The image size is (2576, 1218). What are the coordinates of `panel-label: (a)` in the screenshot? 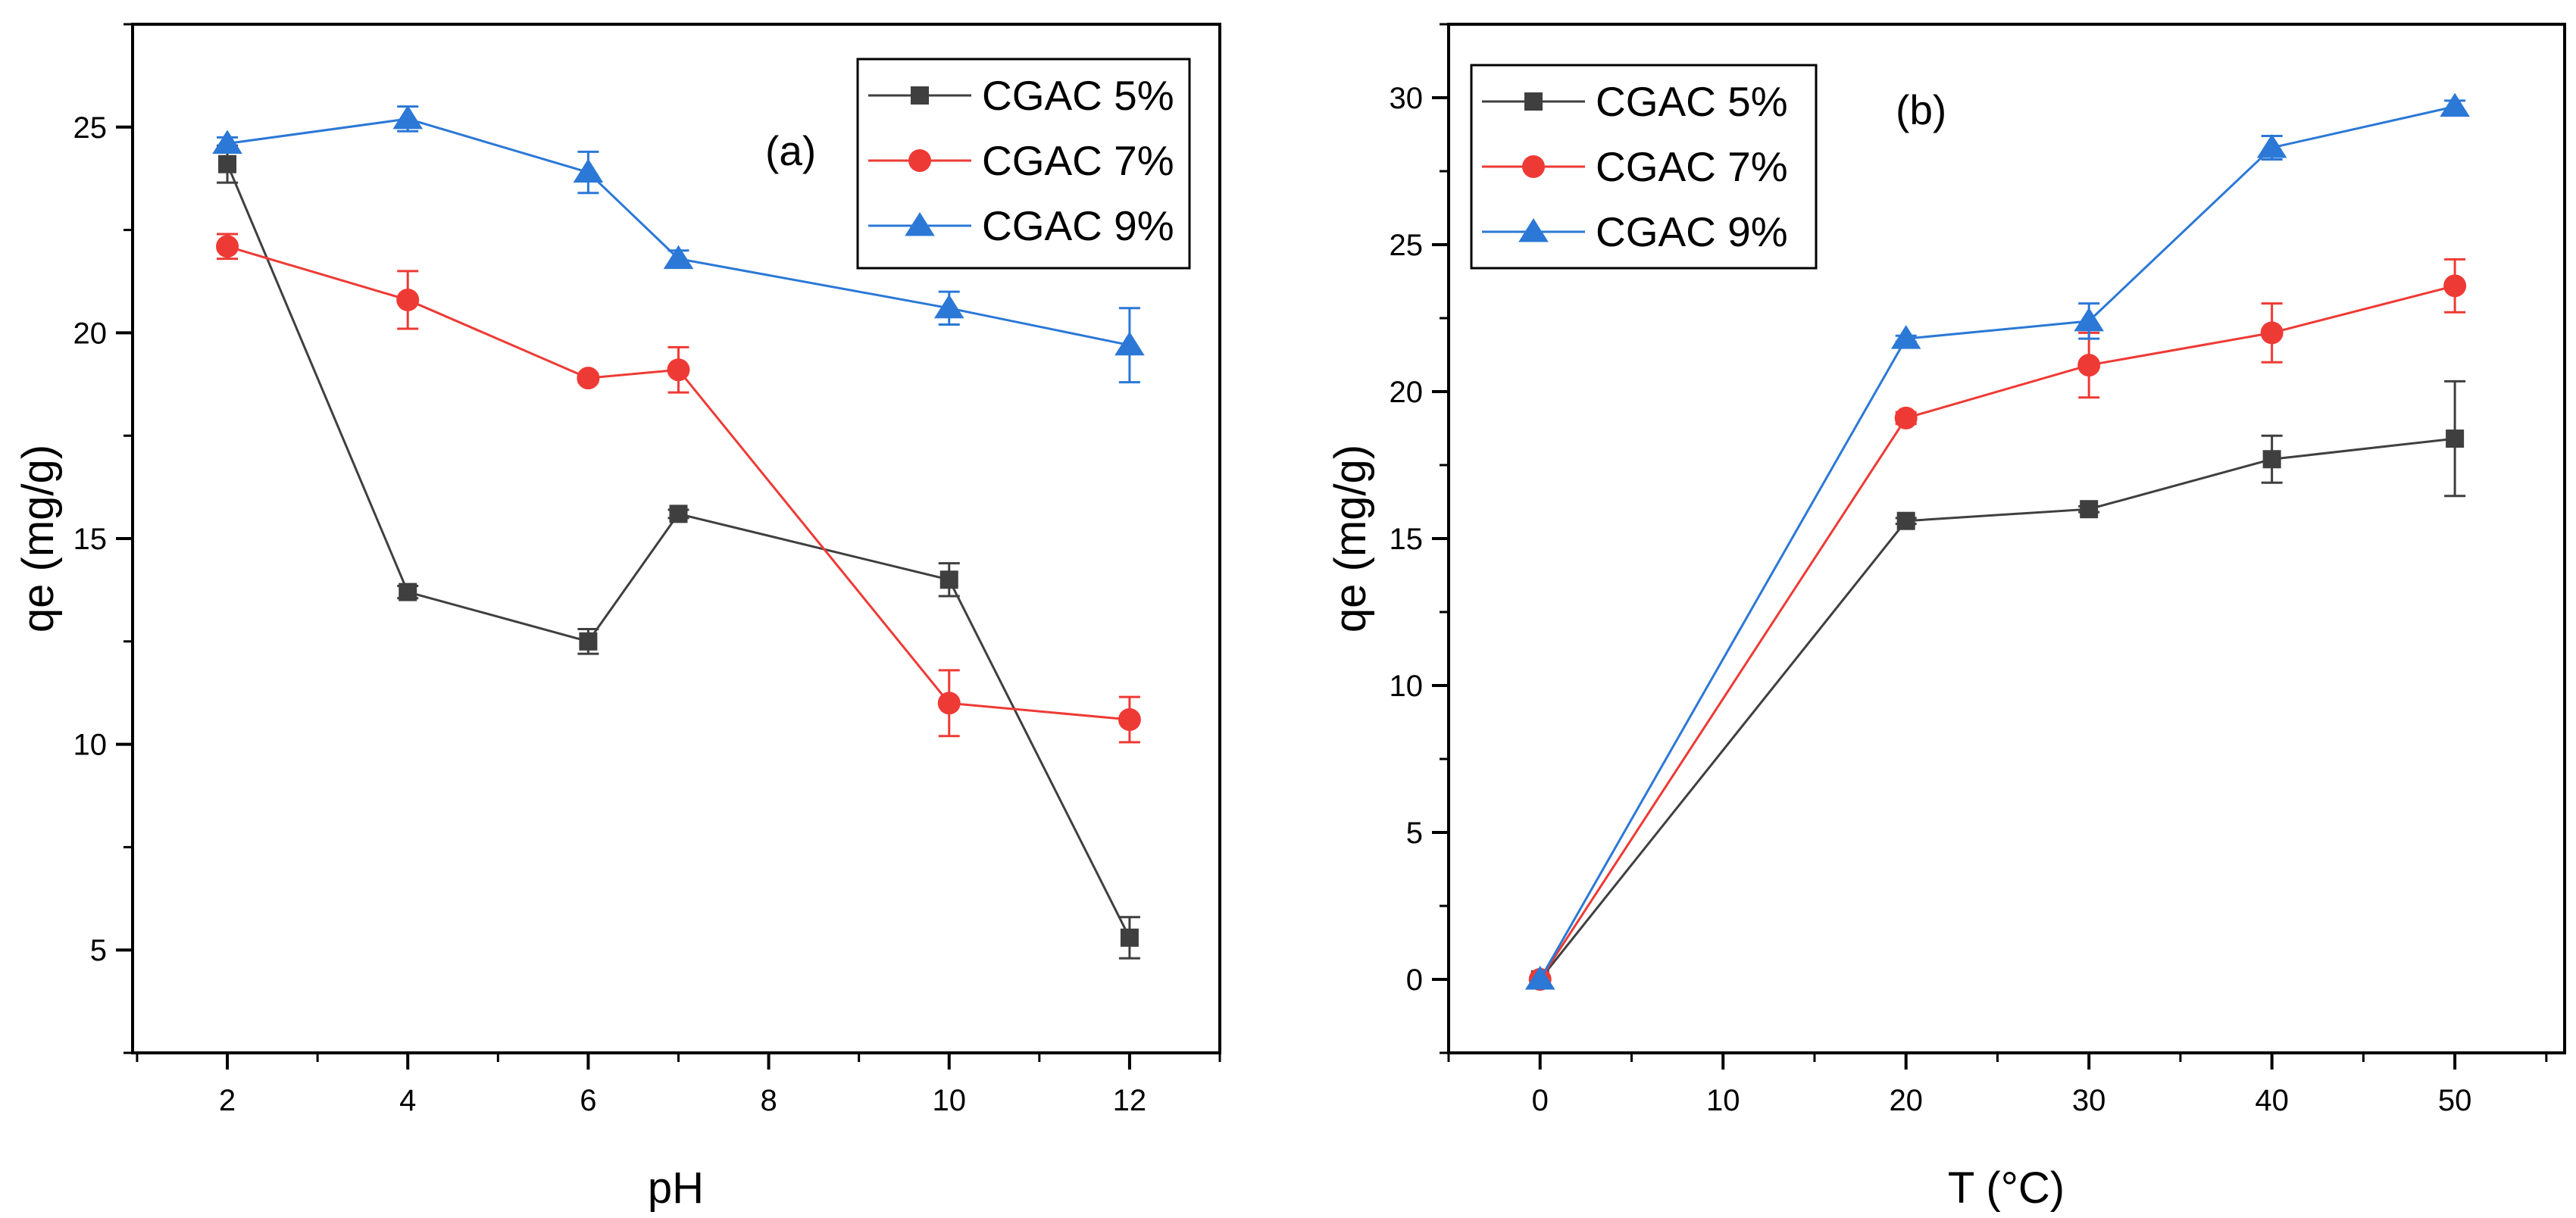 It's located at (790, 150).